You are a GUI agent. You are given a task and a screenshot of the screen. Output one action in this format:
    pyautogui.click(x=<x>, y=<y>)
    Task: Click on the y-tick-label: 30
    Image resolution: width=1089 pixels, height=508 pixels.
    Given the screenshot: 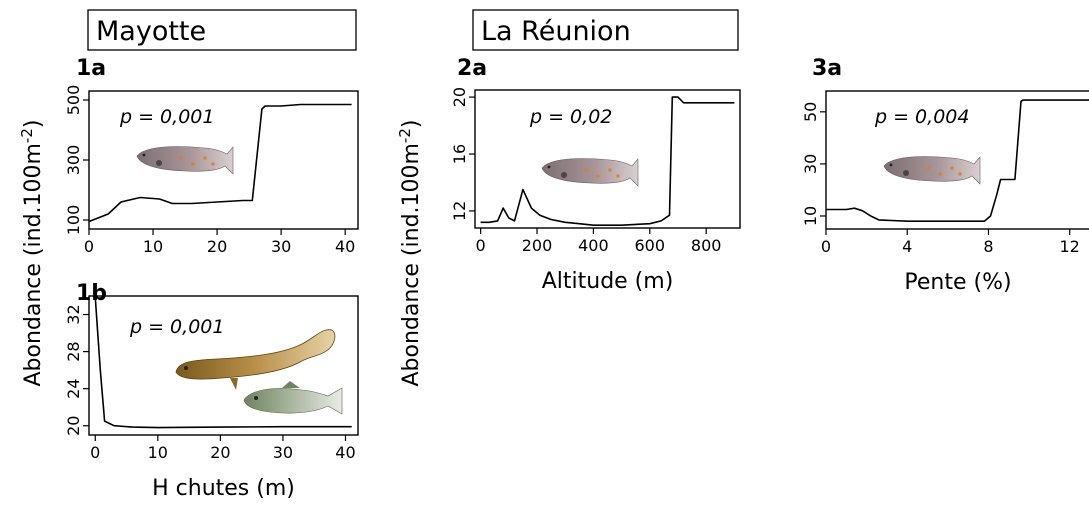 What is the action you would take?
    pyautogui.click(x=810, y=164)
    